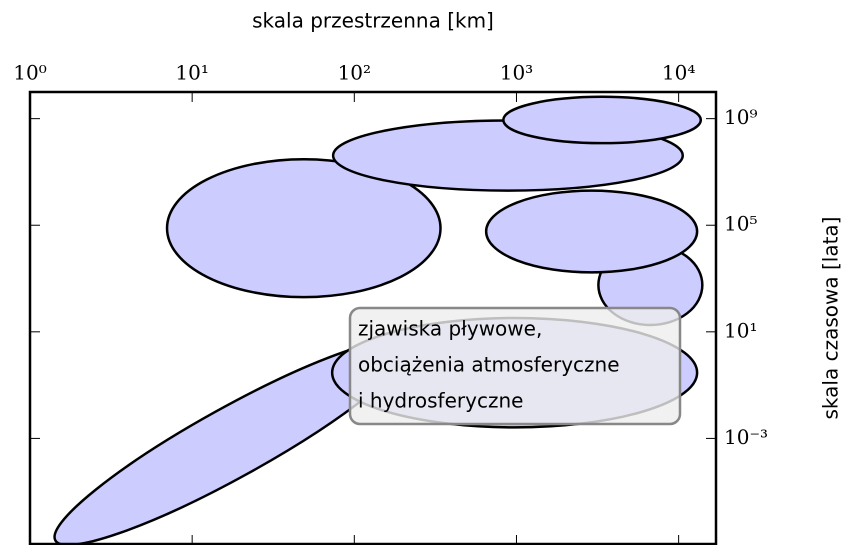 Image resolution: width=847 pixels, height=545 pixels. What do you see at coordinates (740, 224) in the screenshot?
I see `y-tick-label: 10⁵` at bounding box center [740, 224].